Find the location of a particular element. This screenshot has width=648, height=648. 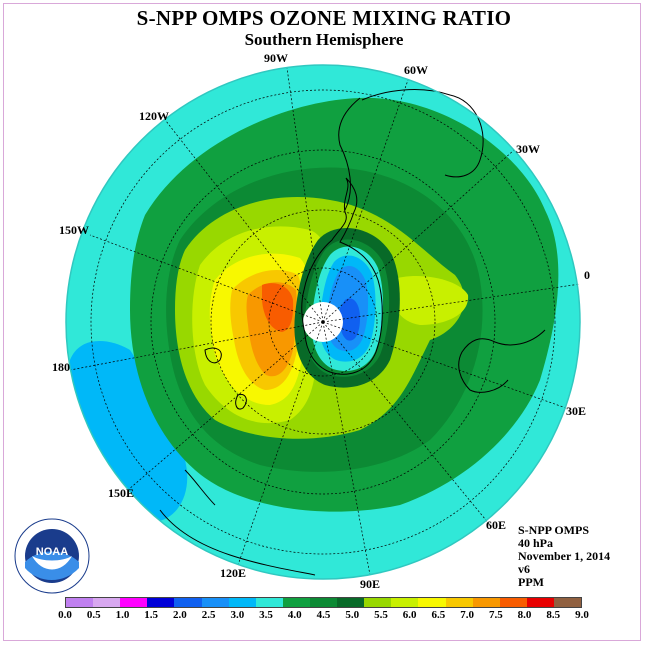

colorbar-tick-label: 7.0 is located at coordinates (467, 615).